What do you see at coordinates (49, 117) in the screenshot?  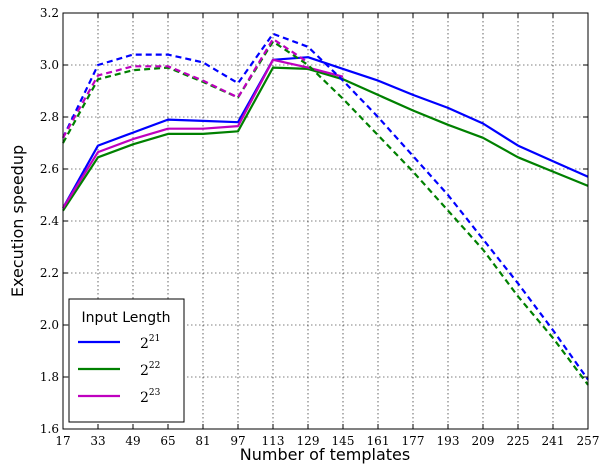 I see `y-tick-label: 2.8` at bounding box center [49, 117].